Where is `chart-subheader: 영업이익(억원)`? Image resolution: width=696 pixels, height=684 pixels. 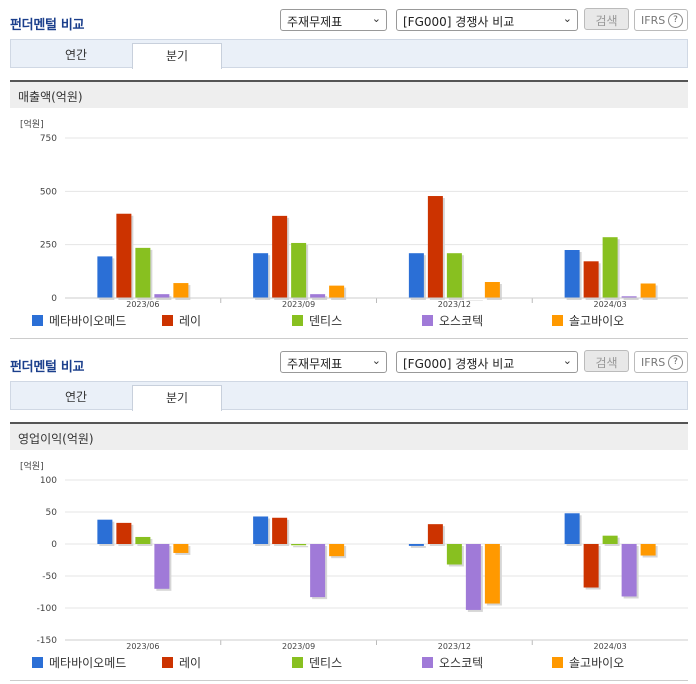
chart-subheader: 영업이익(억원) is located at coordinates (349, 436).